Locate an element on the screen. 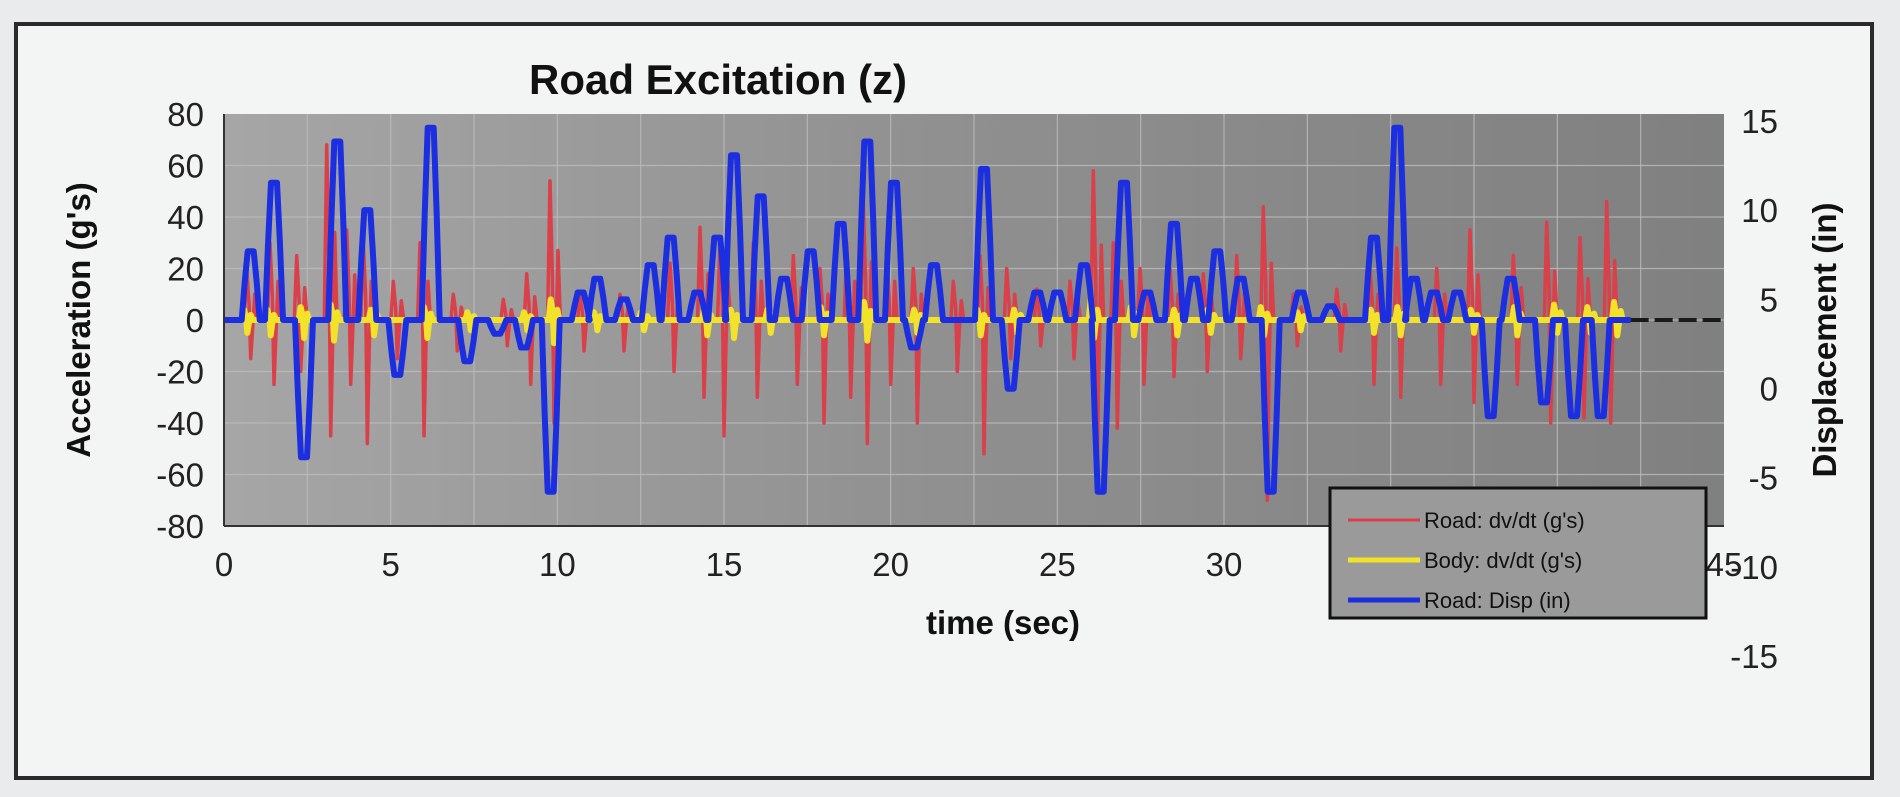  legend-label: Road: Disp (in) is located at coordinates (1497, 600).